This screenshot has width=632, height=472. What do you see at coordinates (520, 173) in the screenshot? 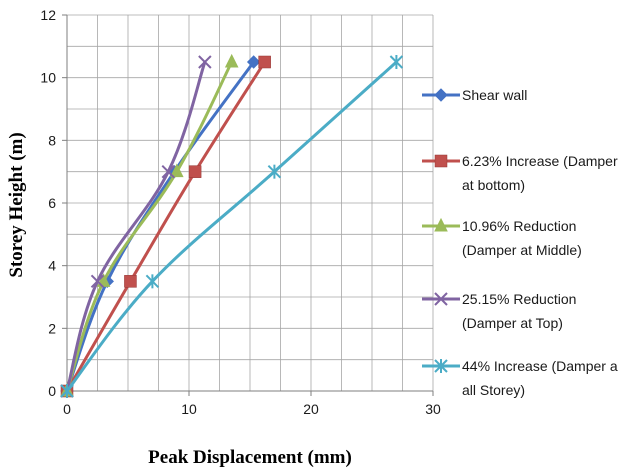
I see `legend-item-2: 6.23% Increase (Damper at bottom)` at bounding box center [520, 173].